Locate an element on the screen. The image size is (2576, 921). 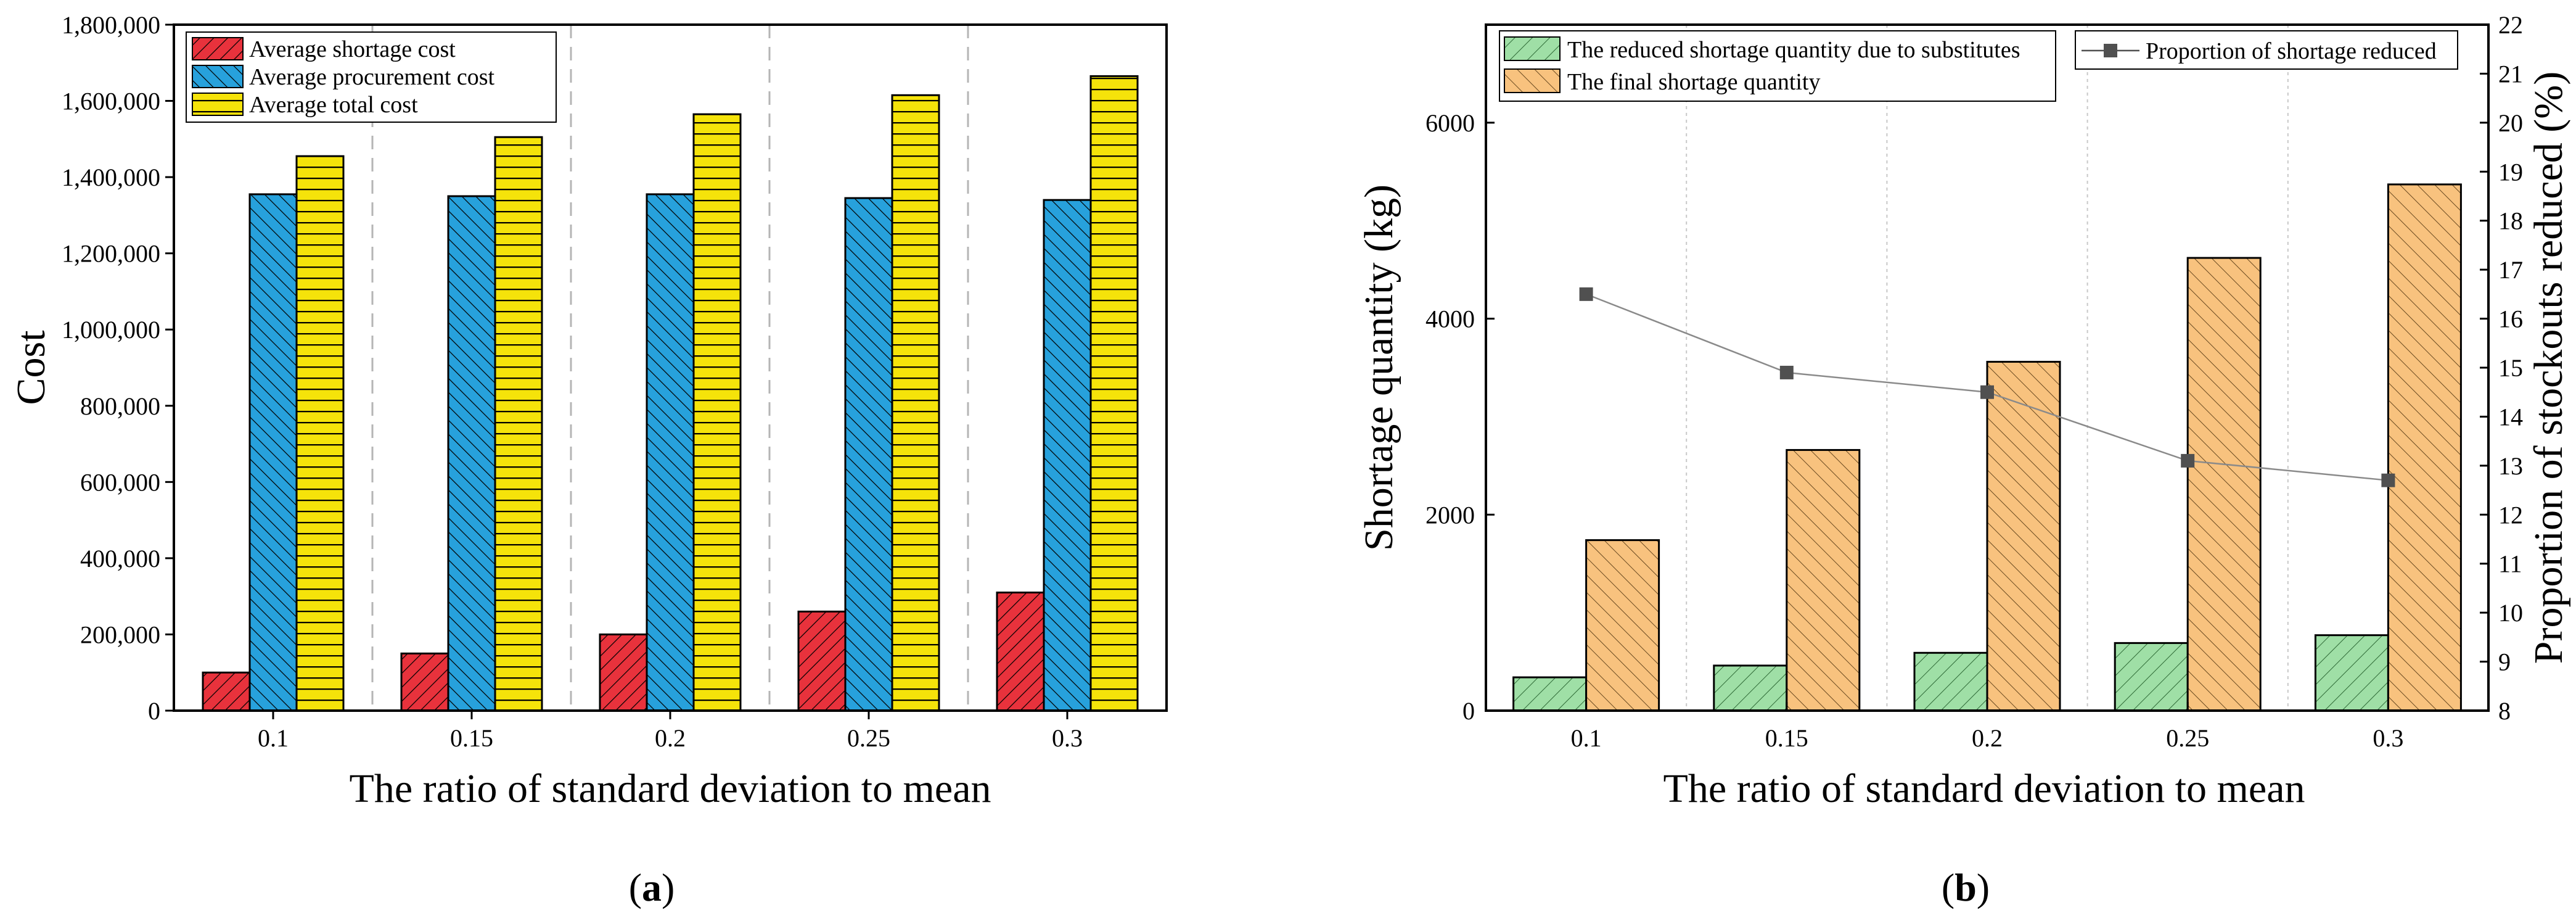
legend-label-final: The final shortage quantity is located at coordinates (1694, 82).